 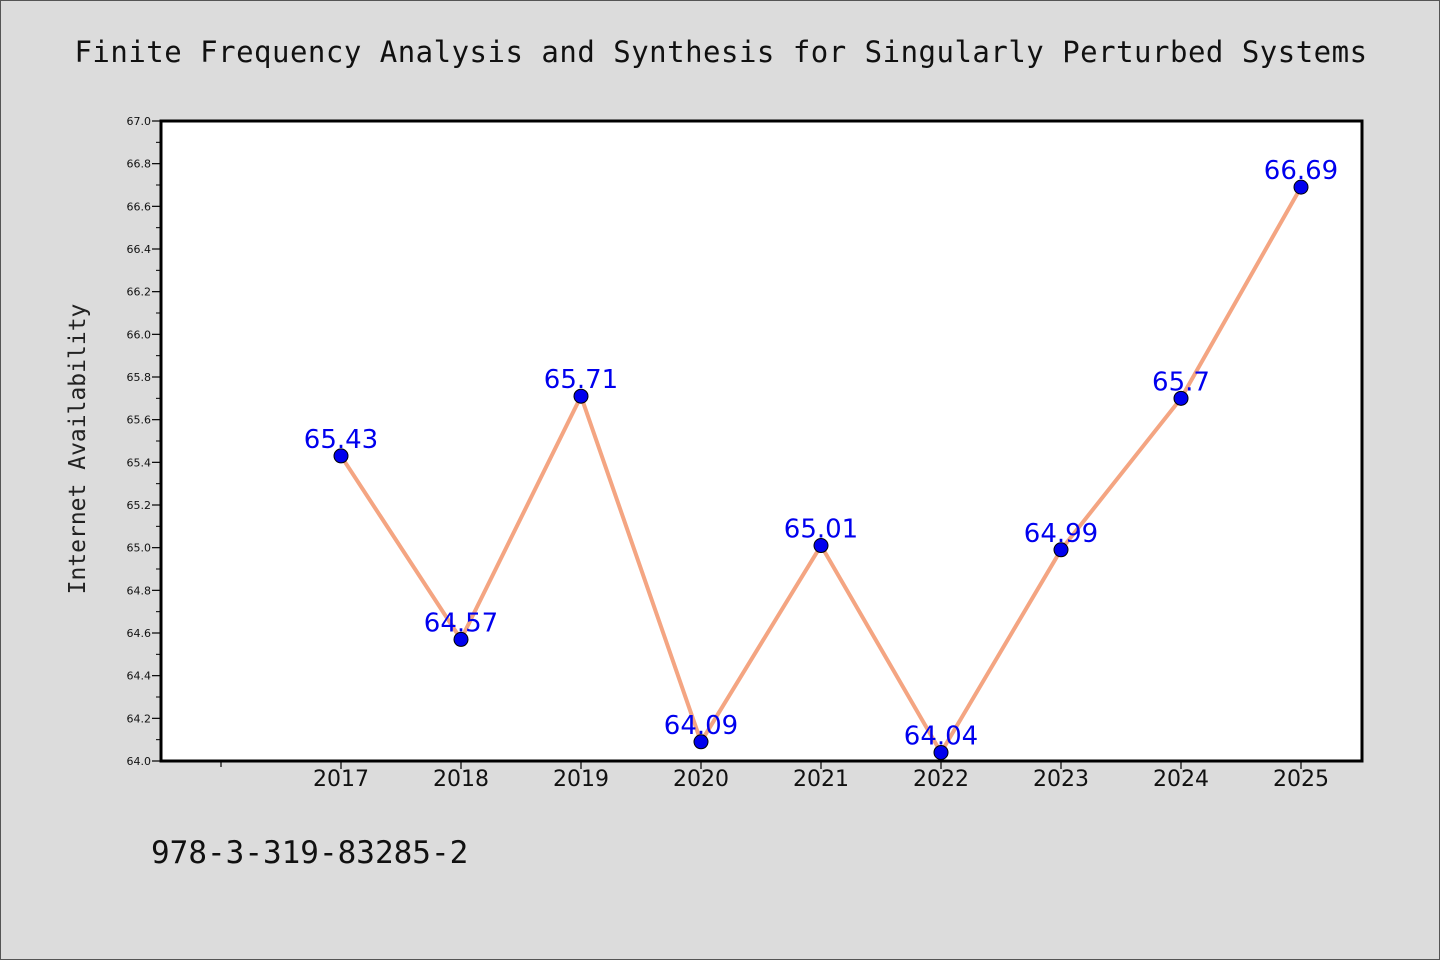 What do you see at coordinates (1301, 171) in the screenshot?
I see `data-label: 66.69` at bounding box center [1301, 171].